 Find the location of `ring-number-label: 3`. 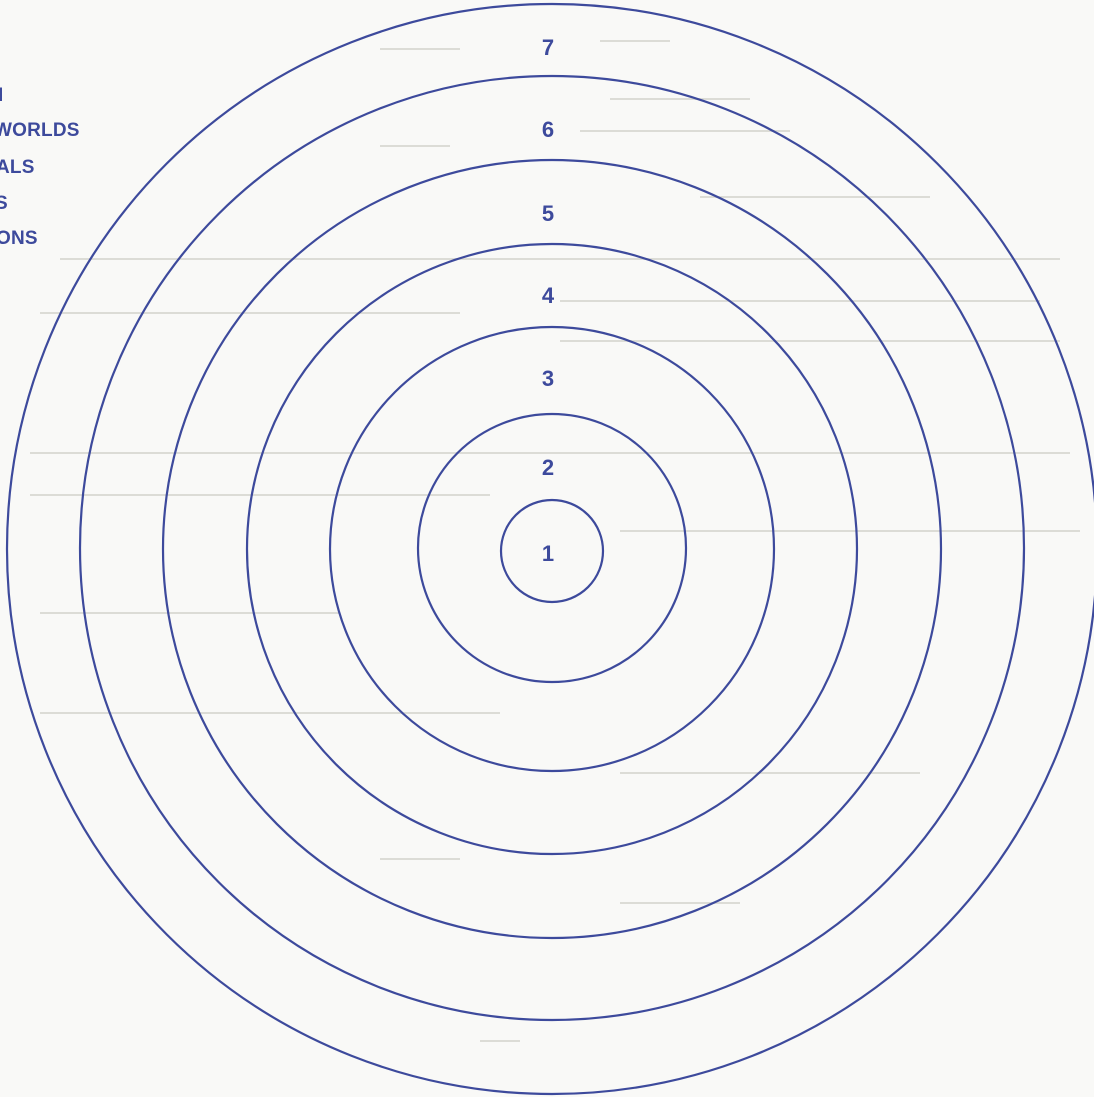

ring-number-label: 3 is located at coordinates (548, 378).